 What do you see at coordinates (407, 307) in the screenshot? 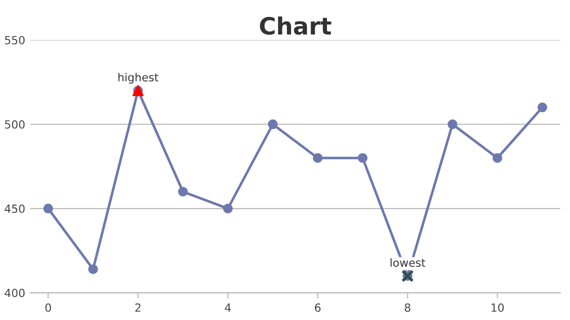
I see `x-tick-label: 8` at bounding box center [407, 307].